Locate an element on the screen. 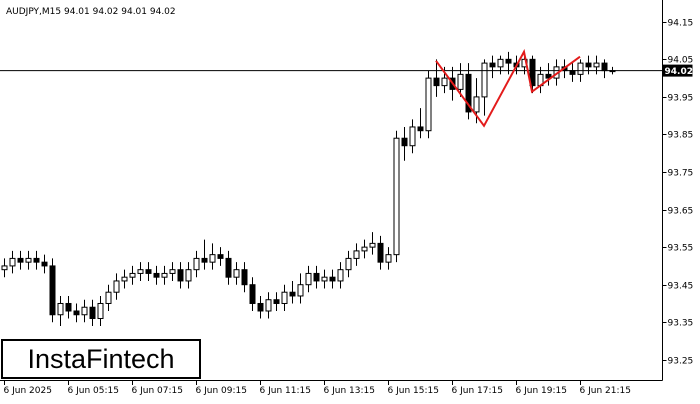 This screenshot has width=700, height=404. x-tick-label: 6 Jun 2025 is located at coordinates (28, 391).